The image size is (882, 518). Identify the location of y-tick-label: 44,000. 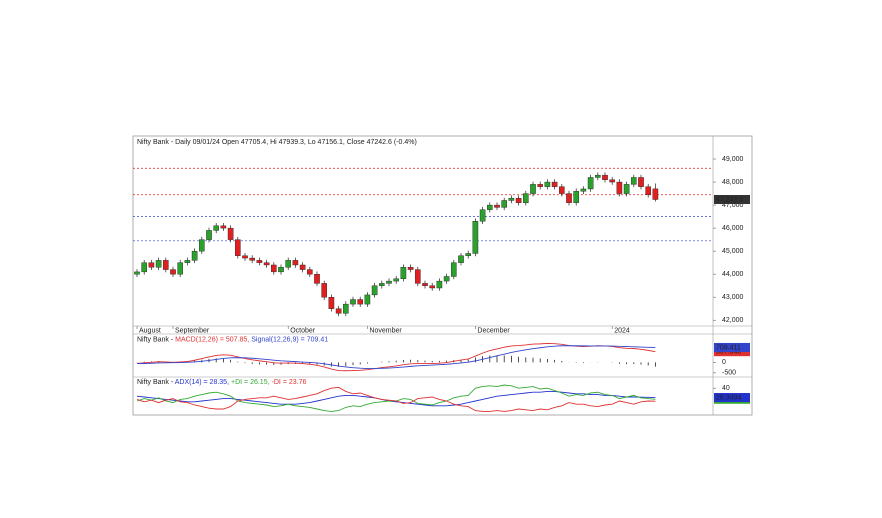
(733, 274).